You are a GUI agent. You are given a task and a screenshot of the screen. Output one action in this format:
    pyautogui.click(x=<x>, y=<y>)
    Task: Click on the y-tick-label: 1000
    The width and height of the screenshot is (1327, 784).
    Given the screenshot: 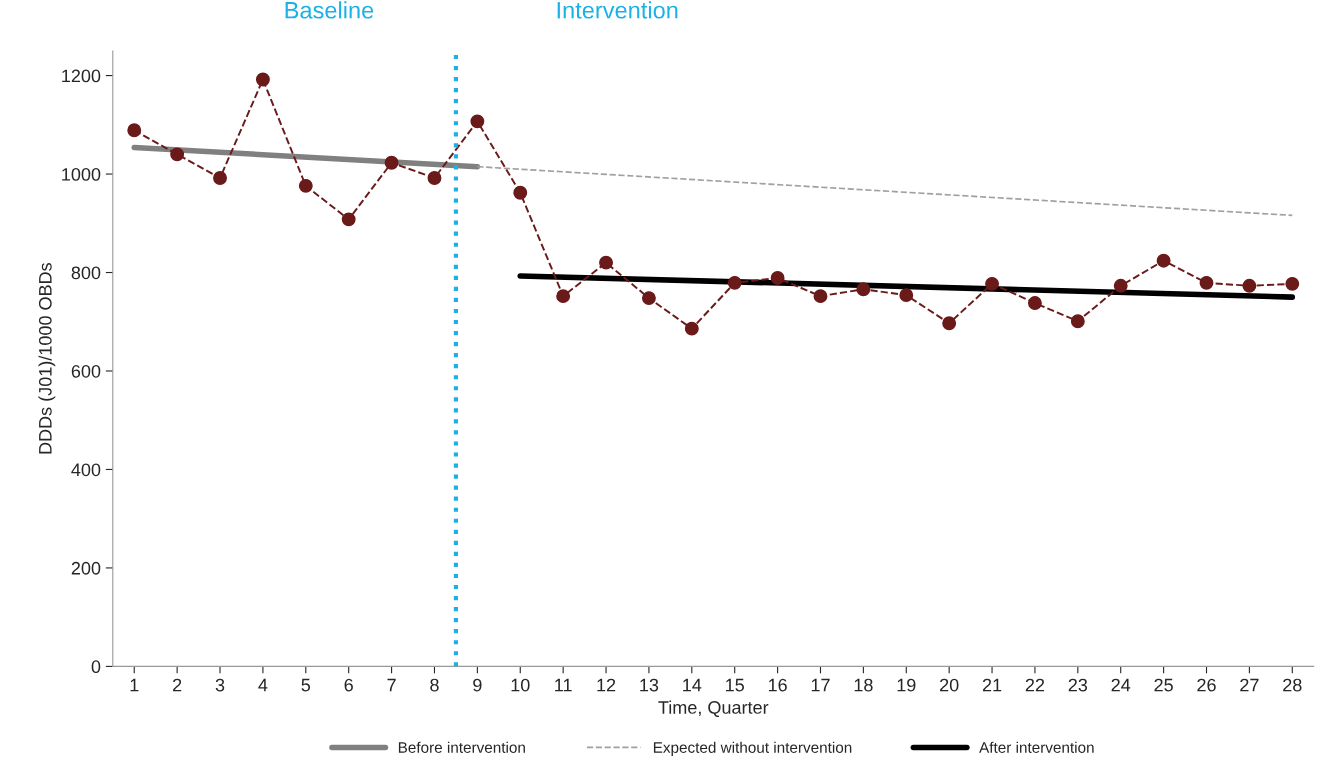 What is the action you would take?
    pyautogui.click(x=81, y=174)
    